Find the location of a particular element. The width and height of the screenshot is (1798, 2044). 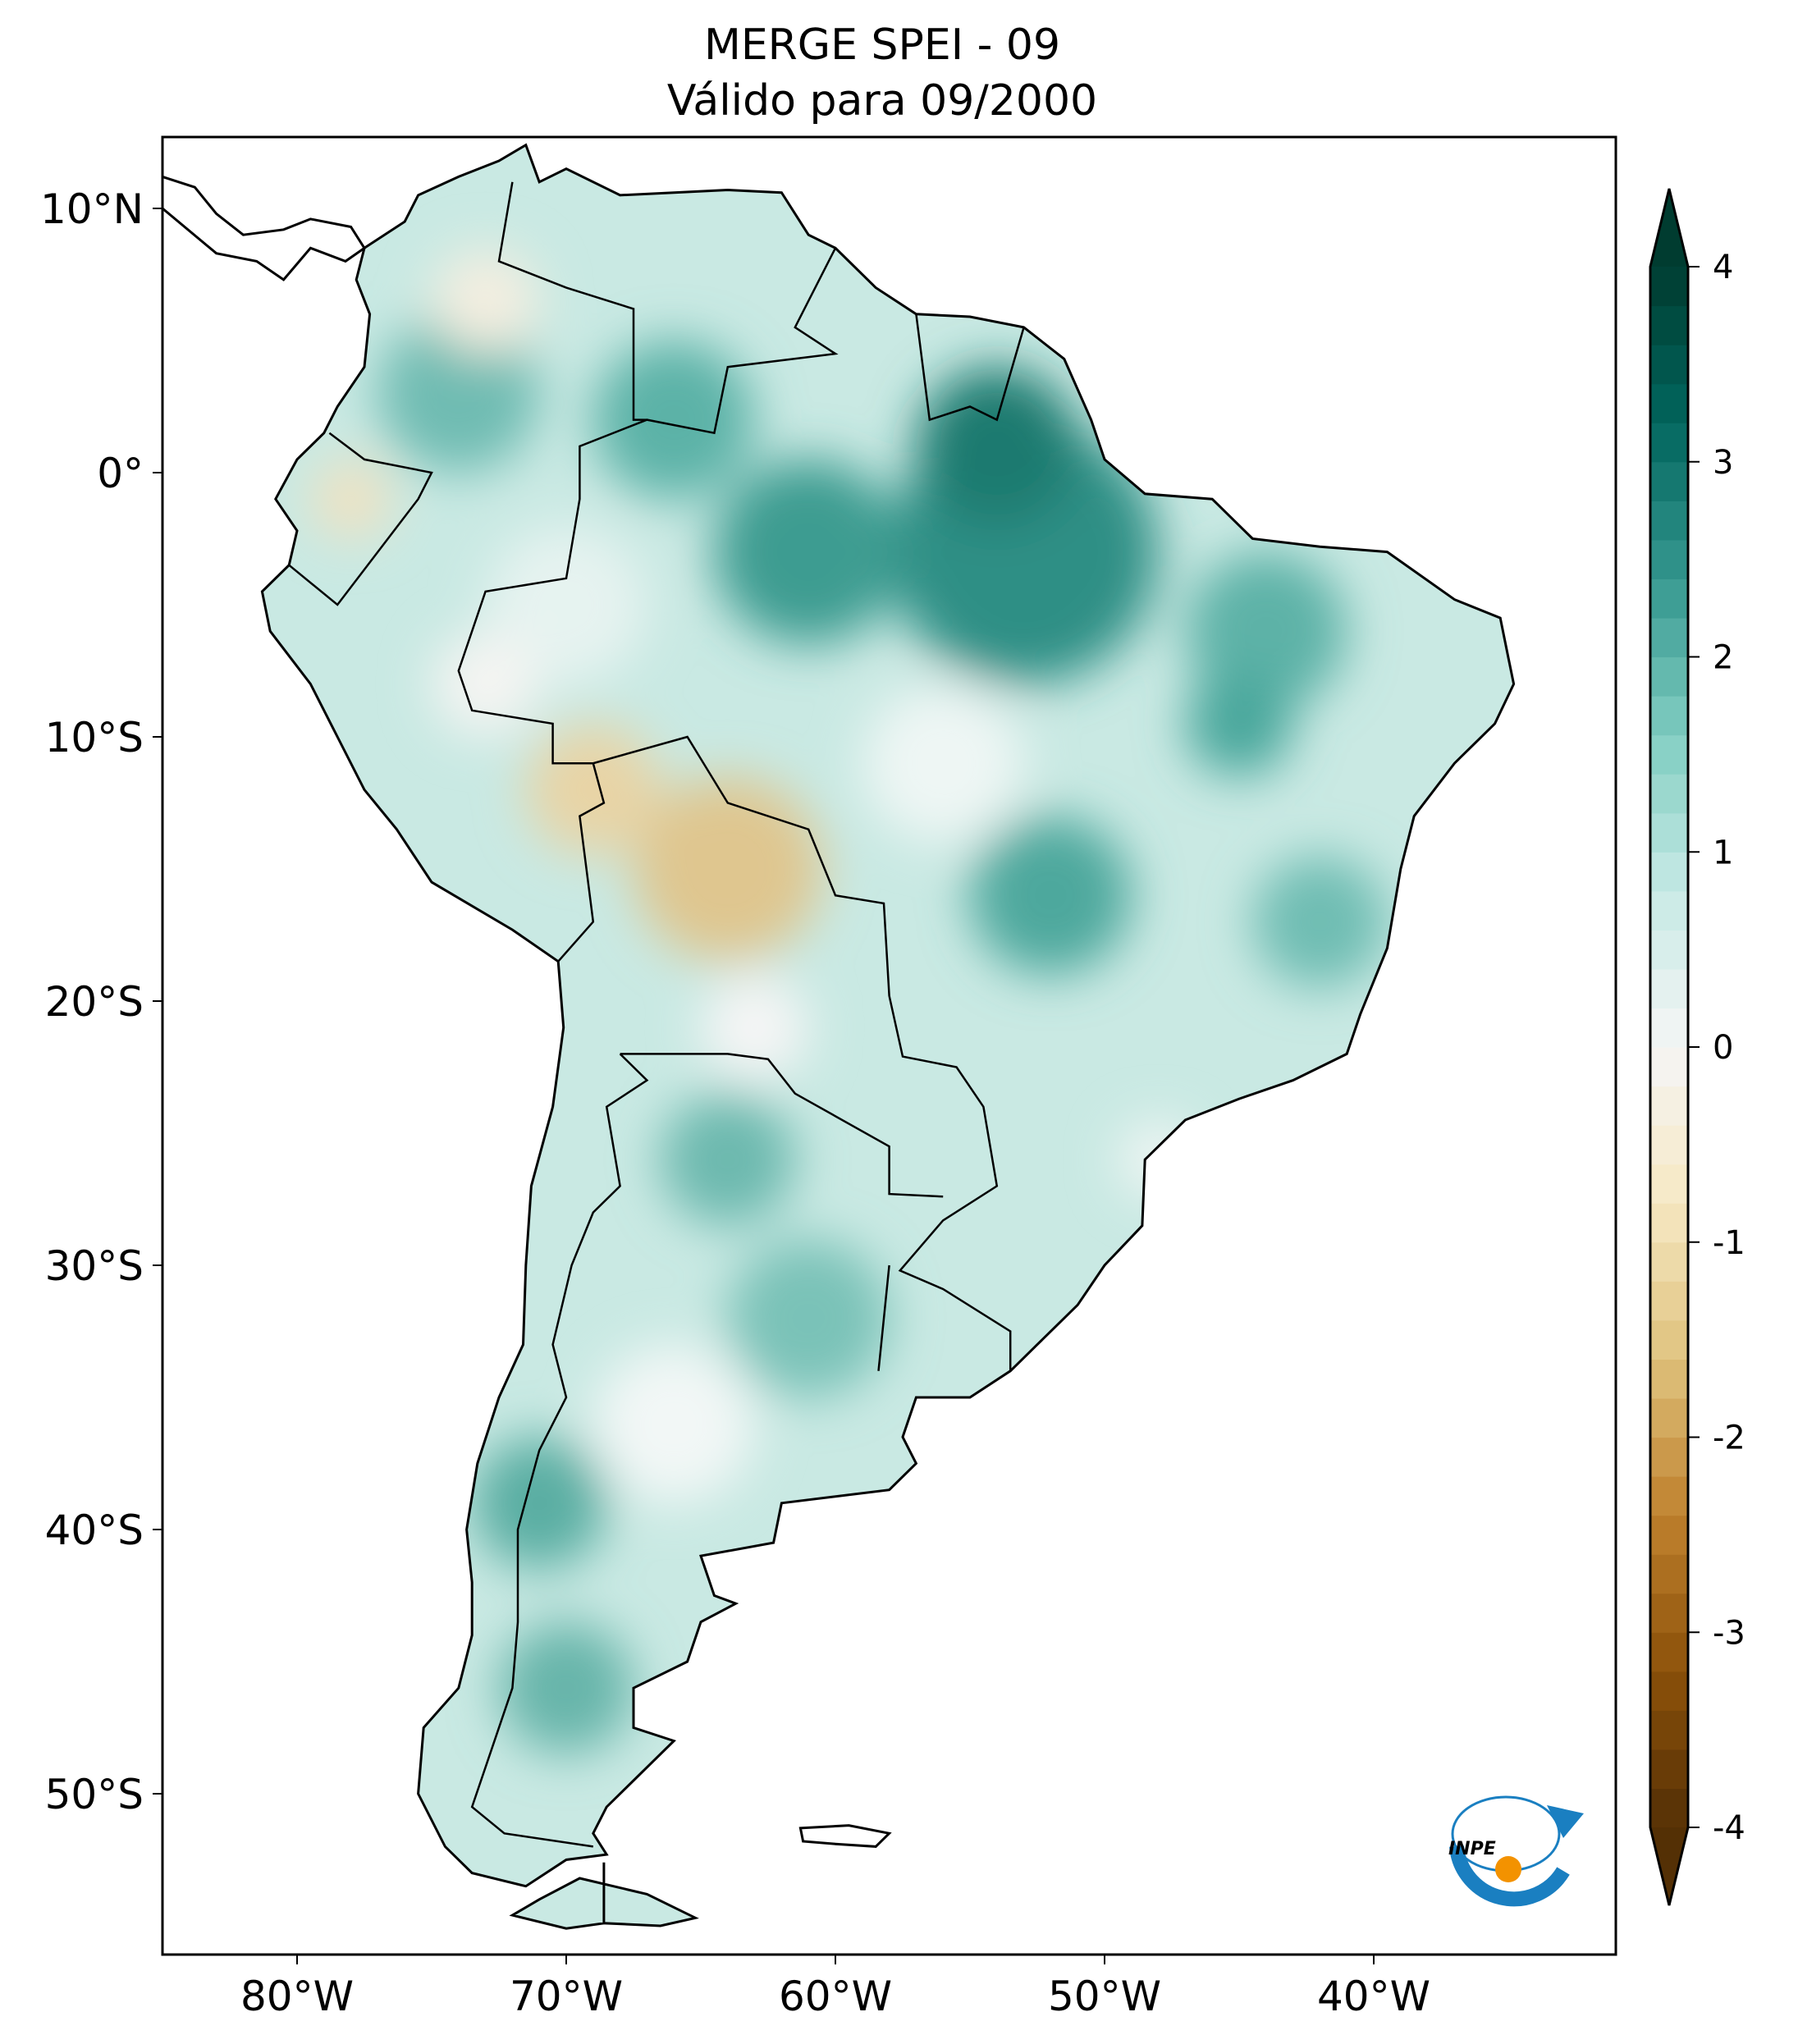

colorbar-tick-label: 4 is located at coordinates (1723, 267).